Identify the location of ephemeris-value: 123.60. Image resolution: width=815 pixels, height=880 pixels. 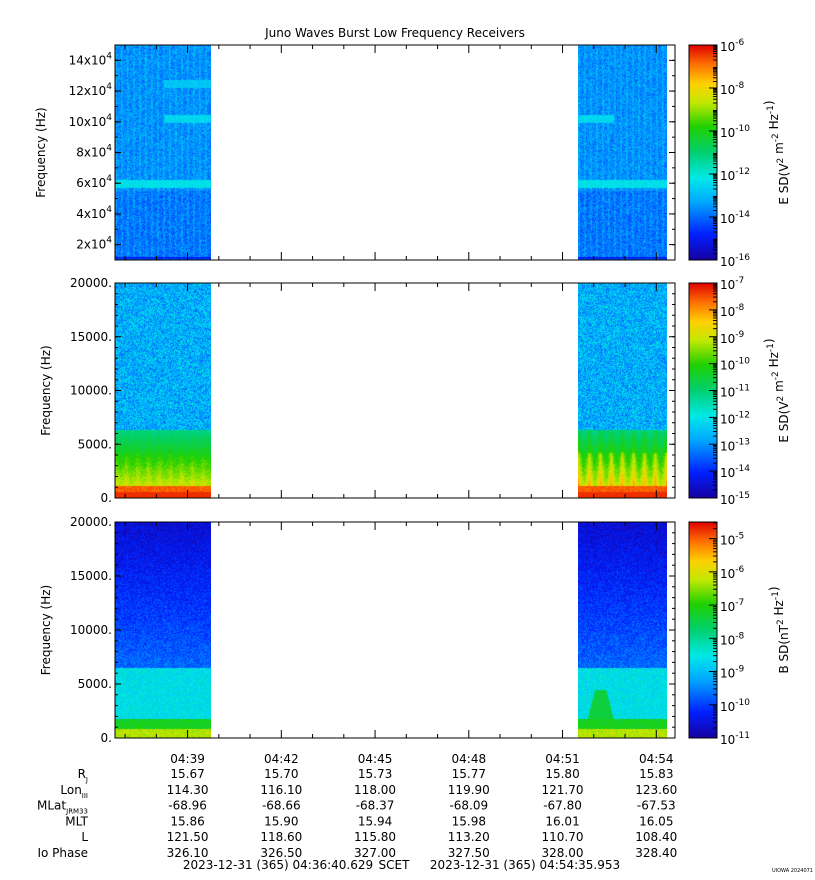
(656, 790).